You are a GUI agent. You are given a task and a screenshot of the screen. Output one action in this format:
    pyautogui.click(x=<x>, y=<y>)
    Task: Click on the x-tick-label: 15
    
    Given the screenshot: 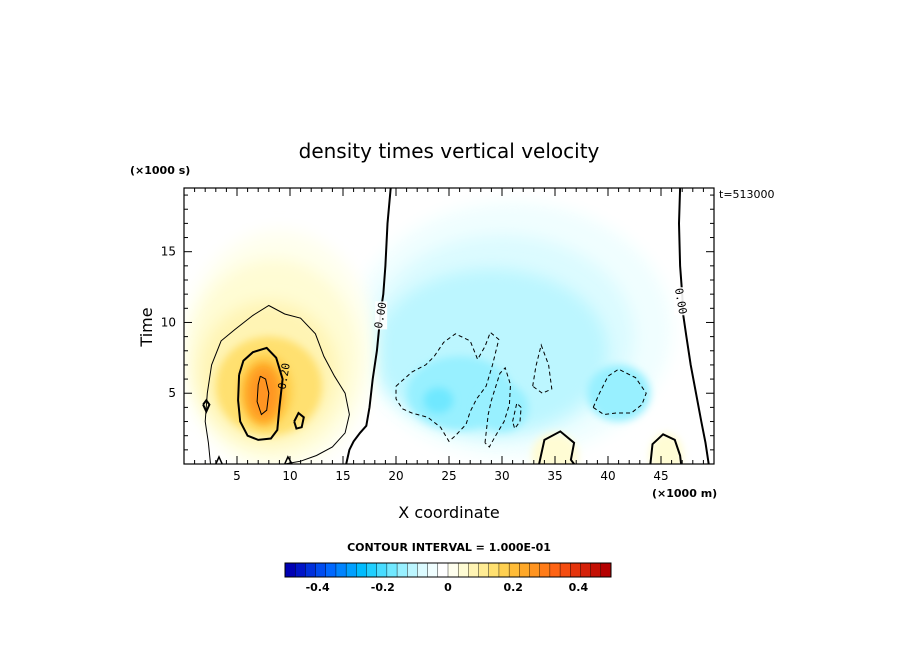 What is the action you would take?
    pyautogui.click(x=342, y=476)
    